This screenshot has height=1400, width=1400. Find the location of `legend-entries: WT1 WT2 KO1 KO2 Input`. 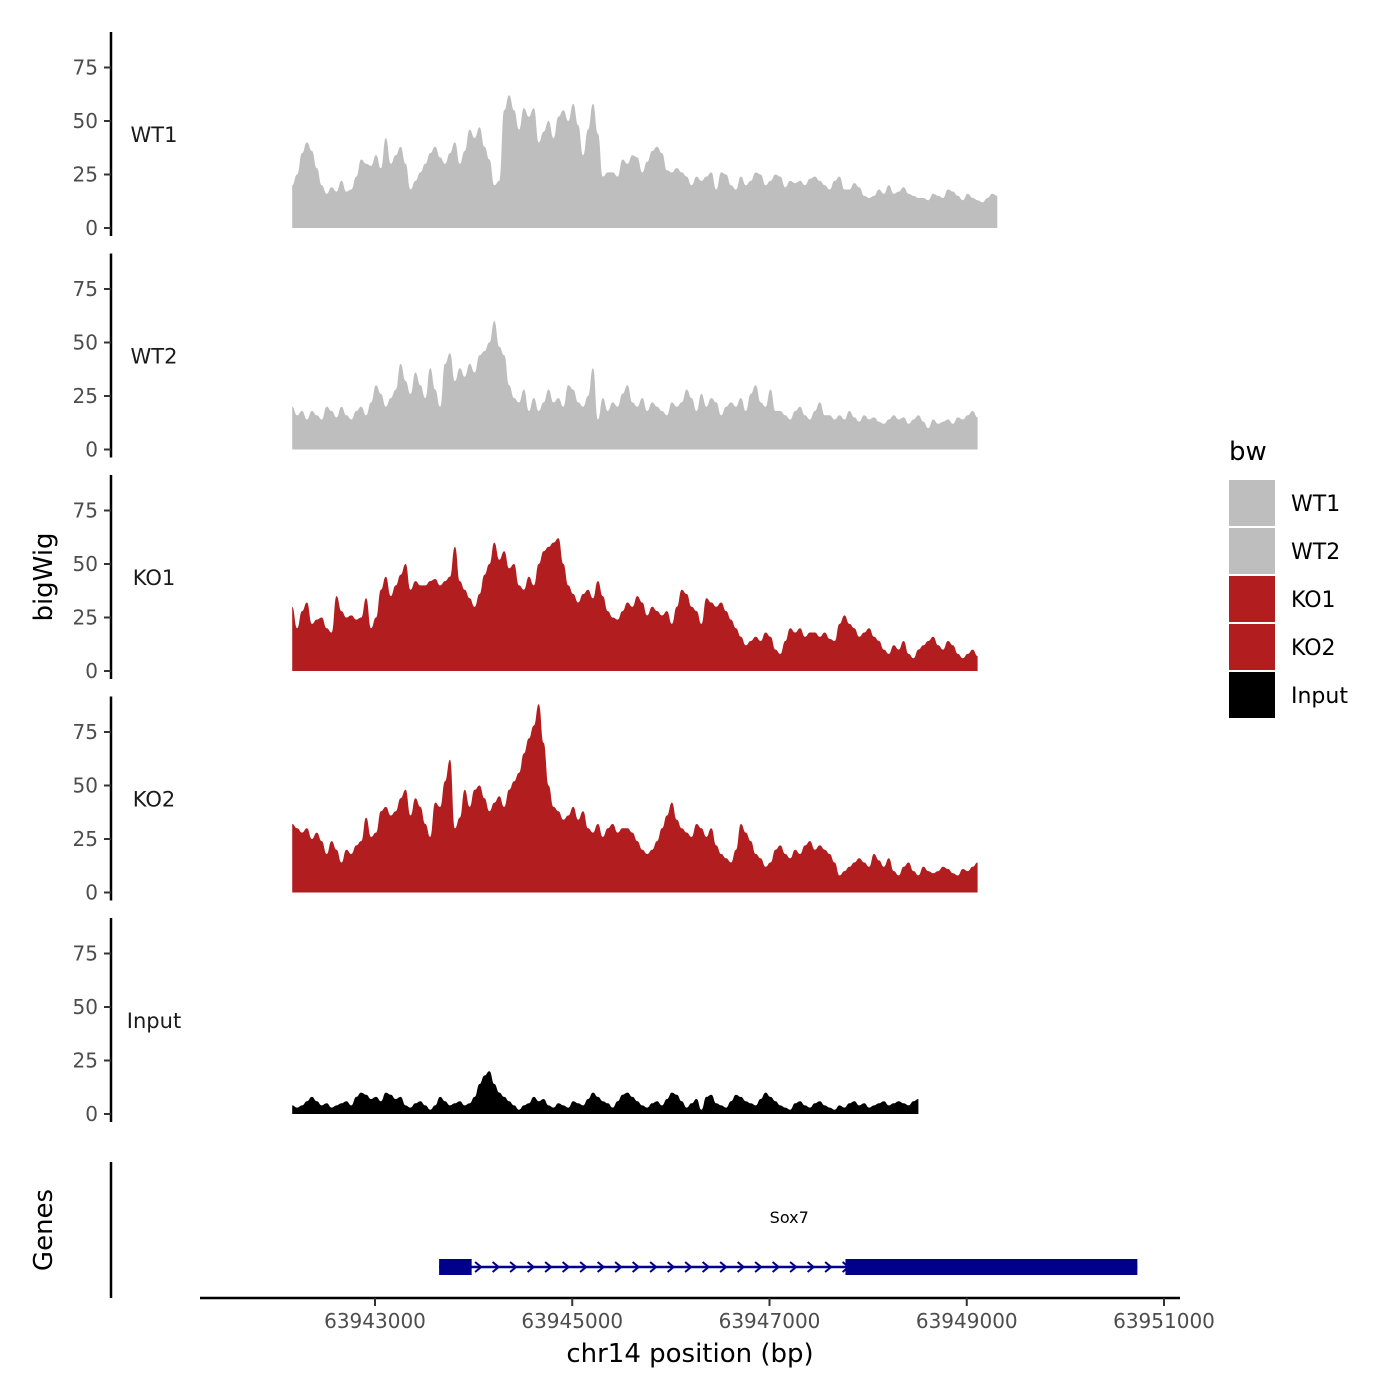

legend-entries: WT1 WT2 KO1 KO2 Input is located at coordinates (1288, 599).